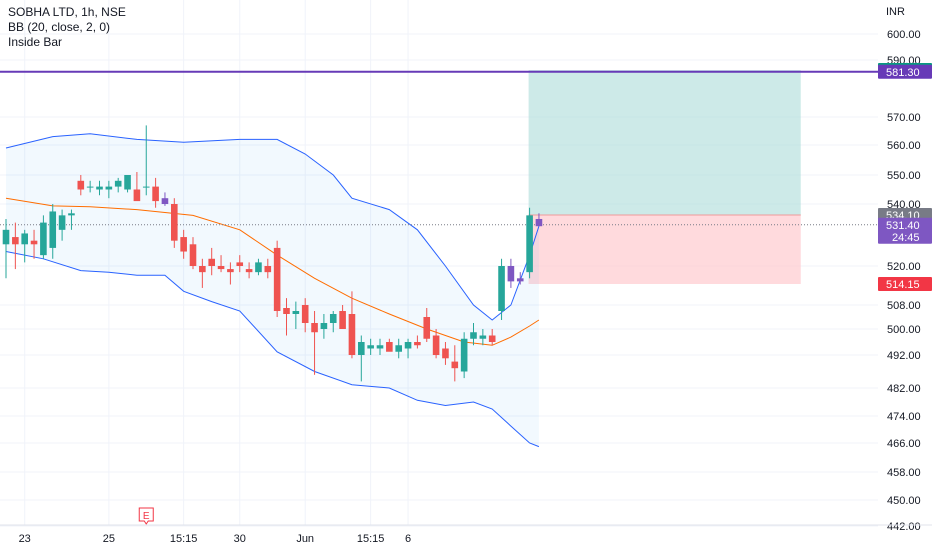 This screenshot has height=550, width=932. I want to click on price-badge-stop, so click(905, 284).